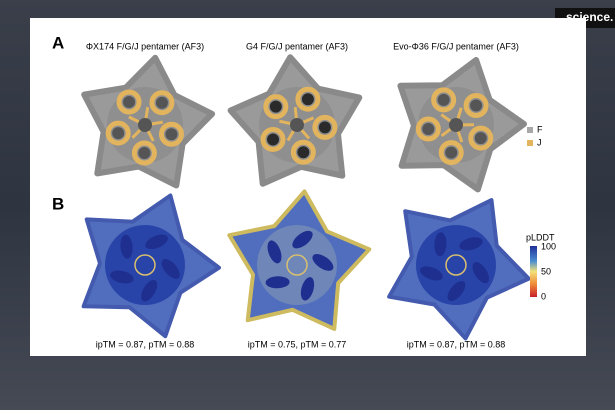 This screenshot has width=615, height=415. What do you see at coordinates (539, 142) in the screenshot?
I see `legend-label: J` at bounding box center [539, 142].